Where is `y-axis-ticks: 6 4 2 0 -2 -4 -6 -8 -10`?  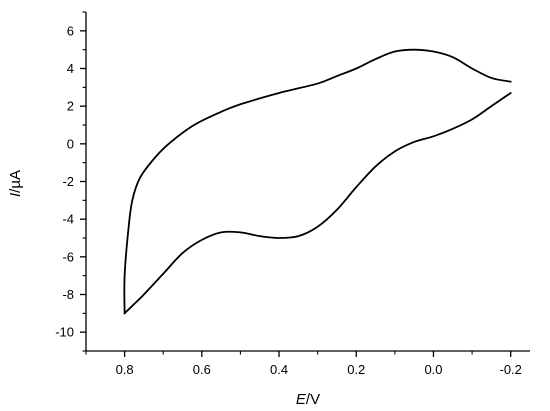 y-axis-ticks: 6 4 2 0 -2 -4 -6 -8 -10 is located at coordinates (70, 181).